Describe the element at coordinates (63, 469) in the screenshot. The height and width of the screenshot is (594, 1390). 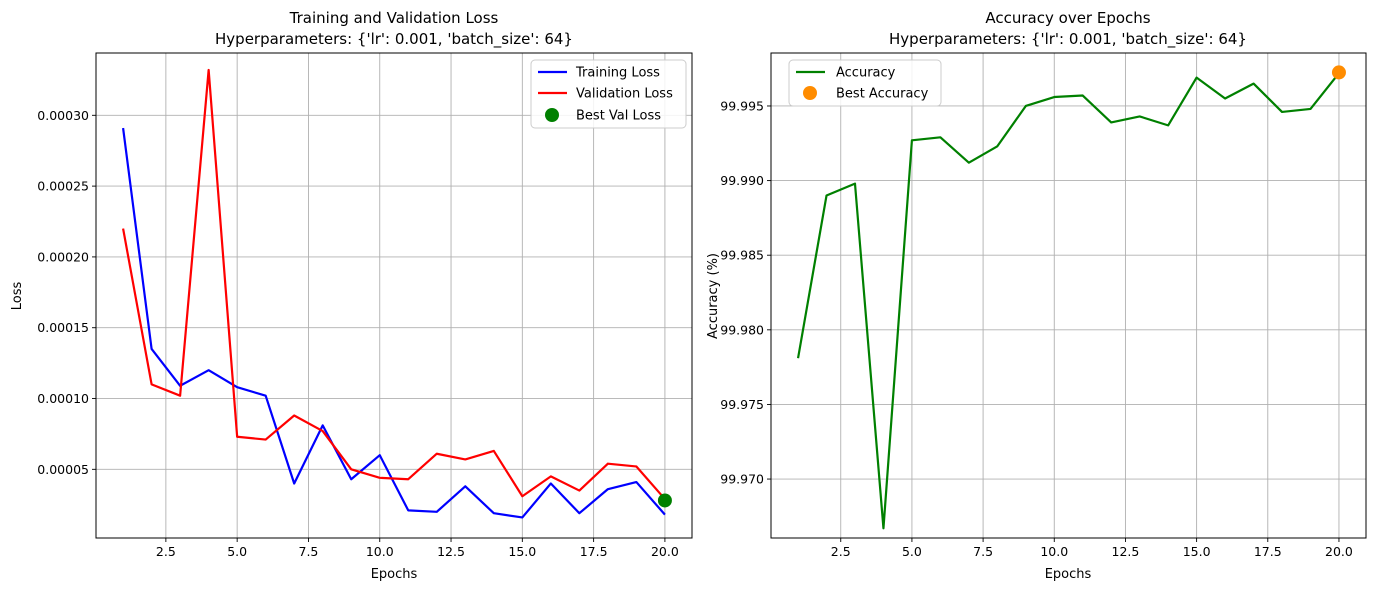
I see `loss-y-tick-label: 0.00005` at that location.